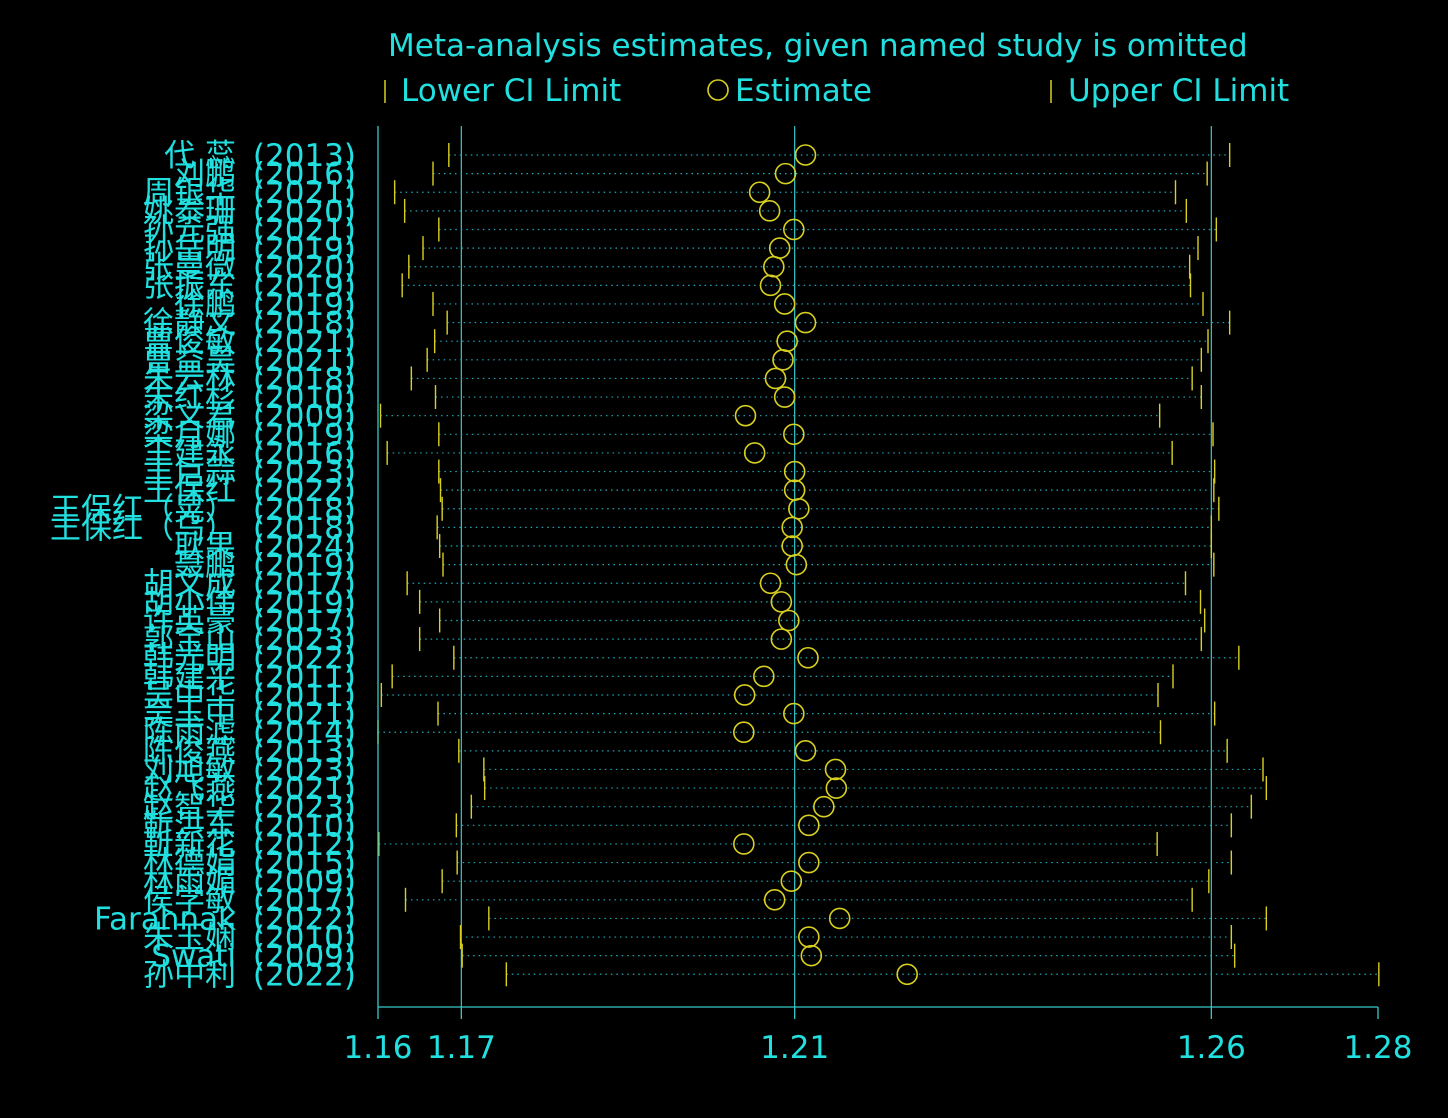  Describe the element at coordinates (304, 845) in the screenshot. I see `study-year-label: (2012)` at that location.